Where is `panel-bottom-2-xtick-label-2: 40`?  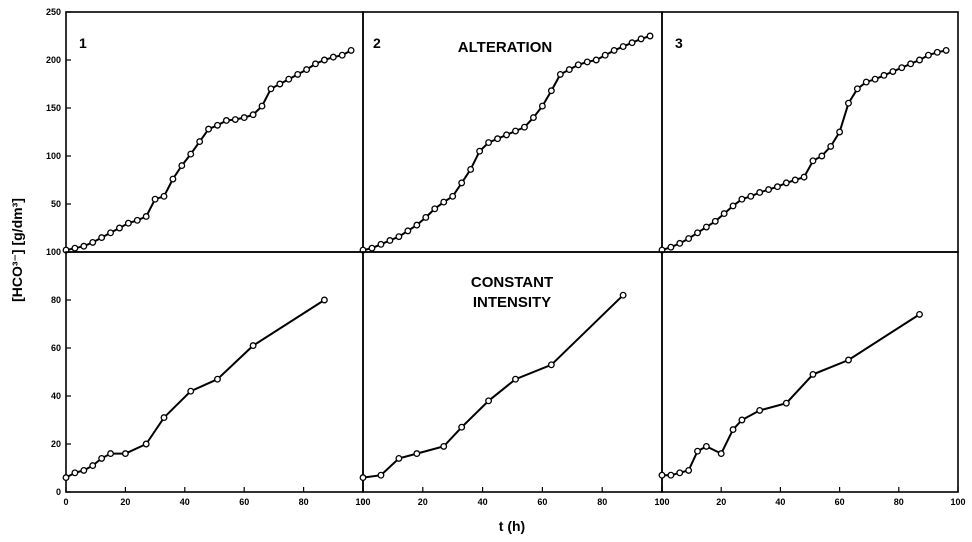 panel-bottom-2-xtick-label-2: 40 is located at coordinates (483, 502).